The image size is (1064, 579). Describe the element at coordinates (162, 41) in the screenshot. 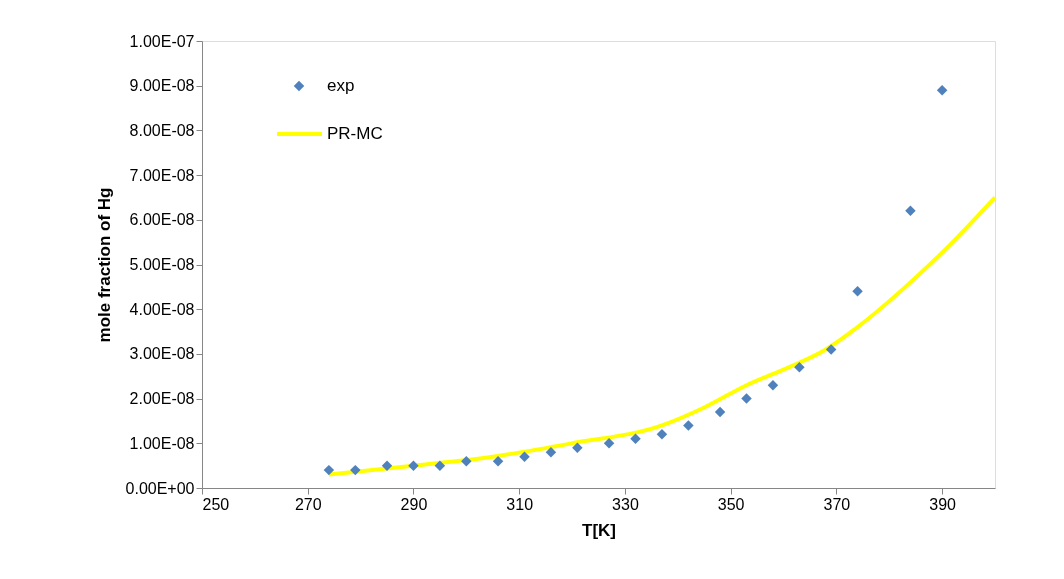

I see `y-tick-label: 1.00E-07` at that location.